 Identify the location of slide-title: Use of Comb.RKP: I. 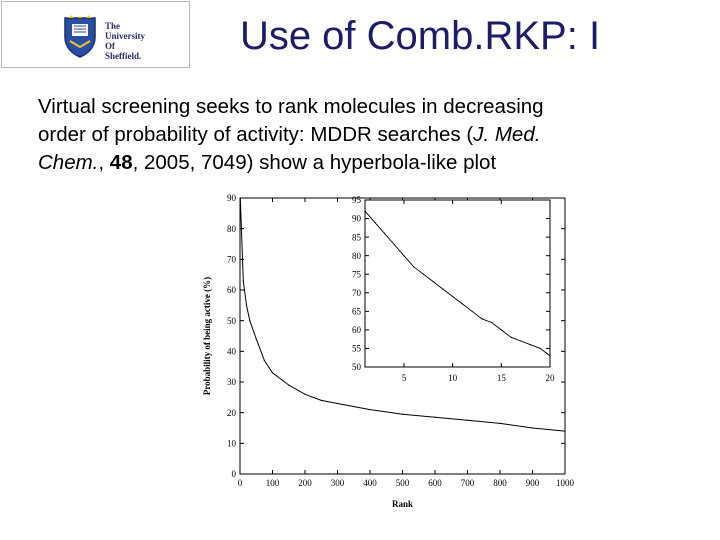
(420, 36).